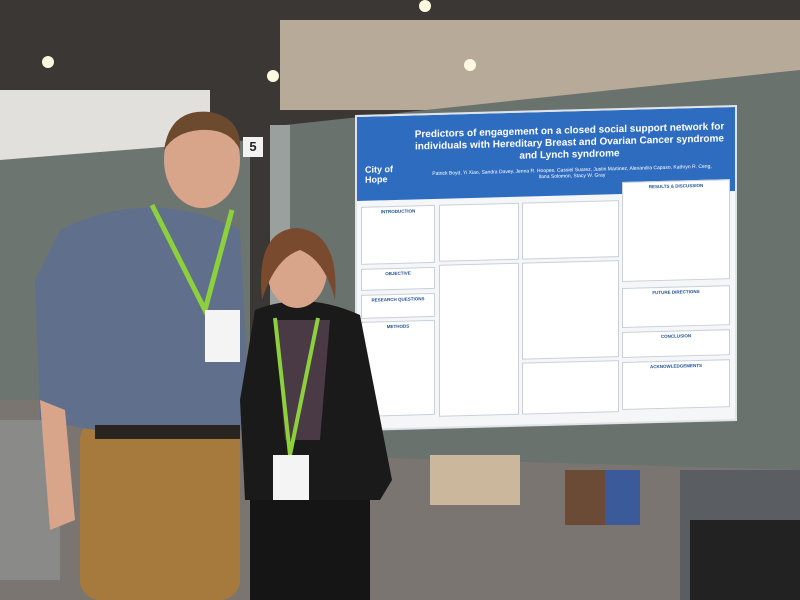  Describe the element at coordinates (253, 147) in the screenshot. I see `booth-number: 5` at that location.